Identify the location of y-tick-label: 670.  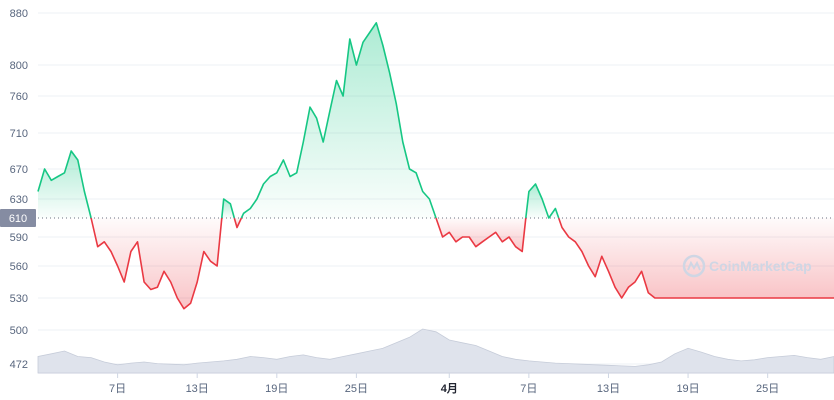
(19, 170).